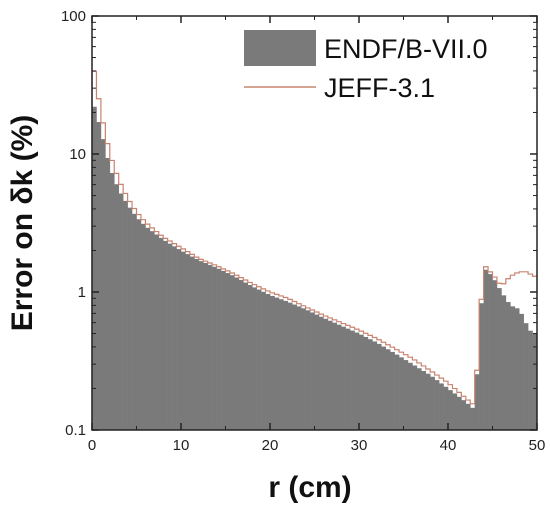 Image resolution: width=550 pixels, height=507 pixels. I want to click on x-tick-label: 30, so click(359, 445).